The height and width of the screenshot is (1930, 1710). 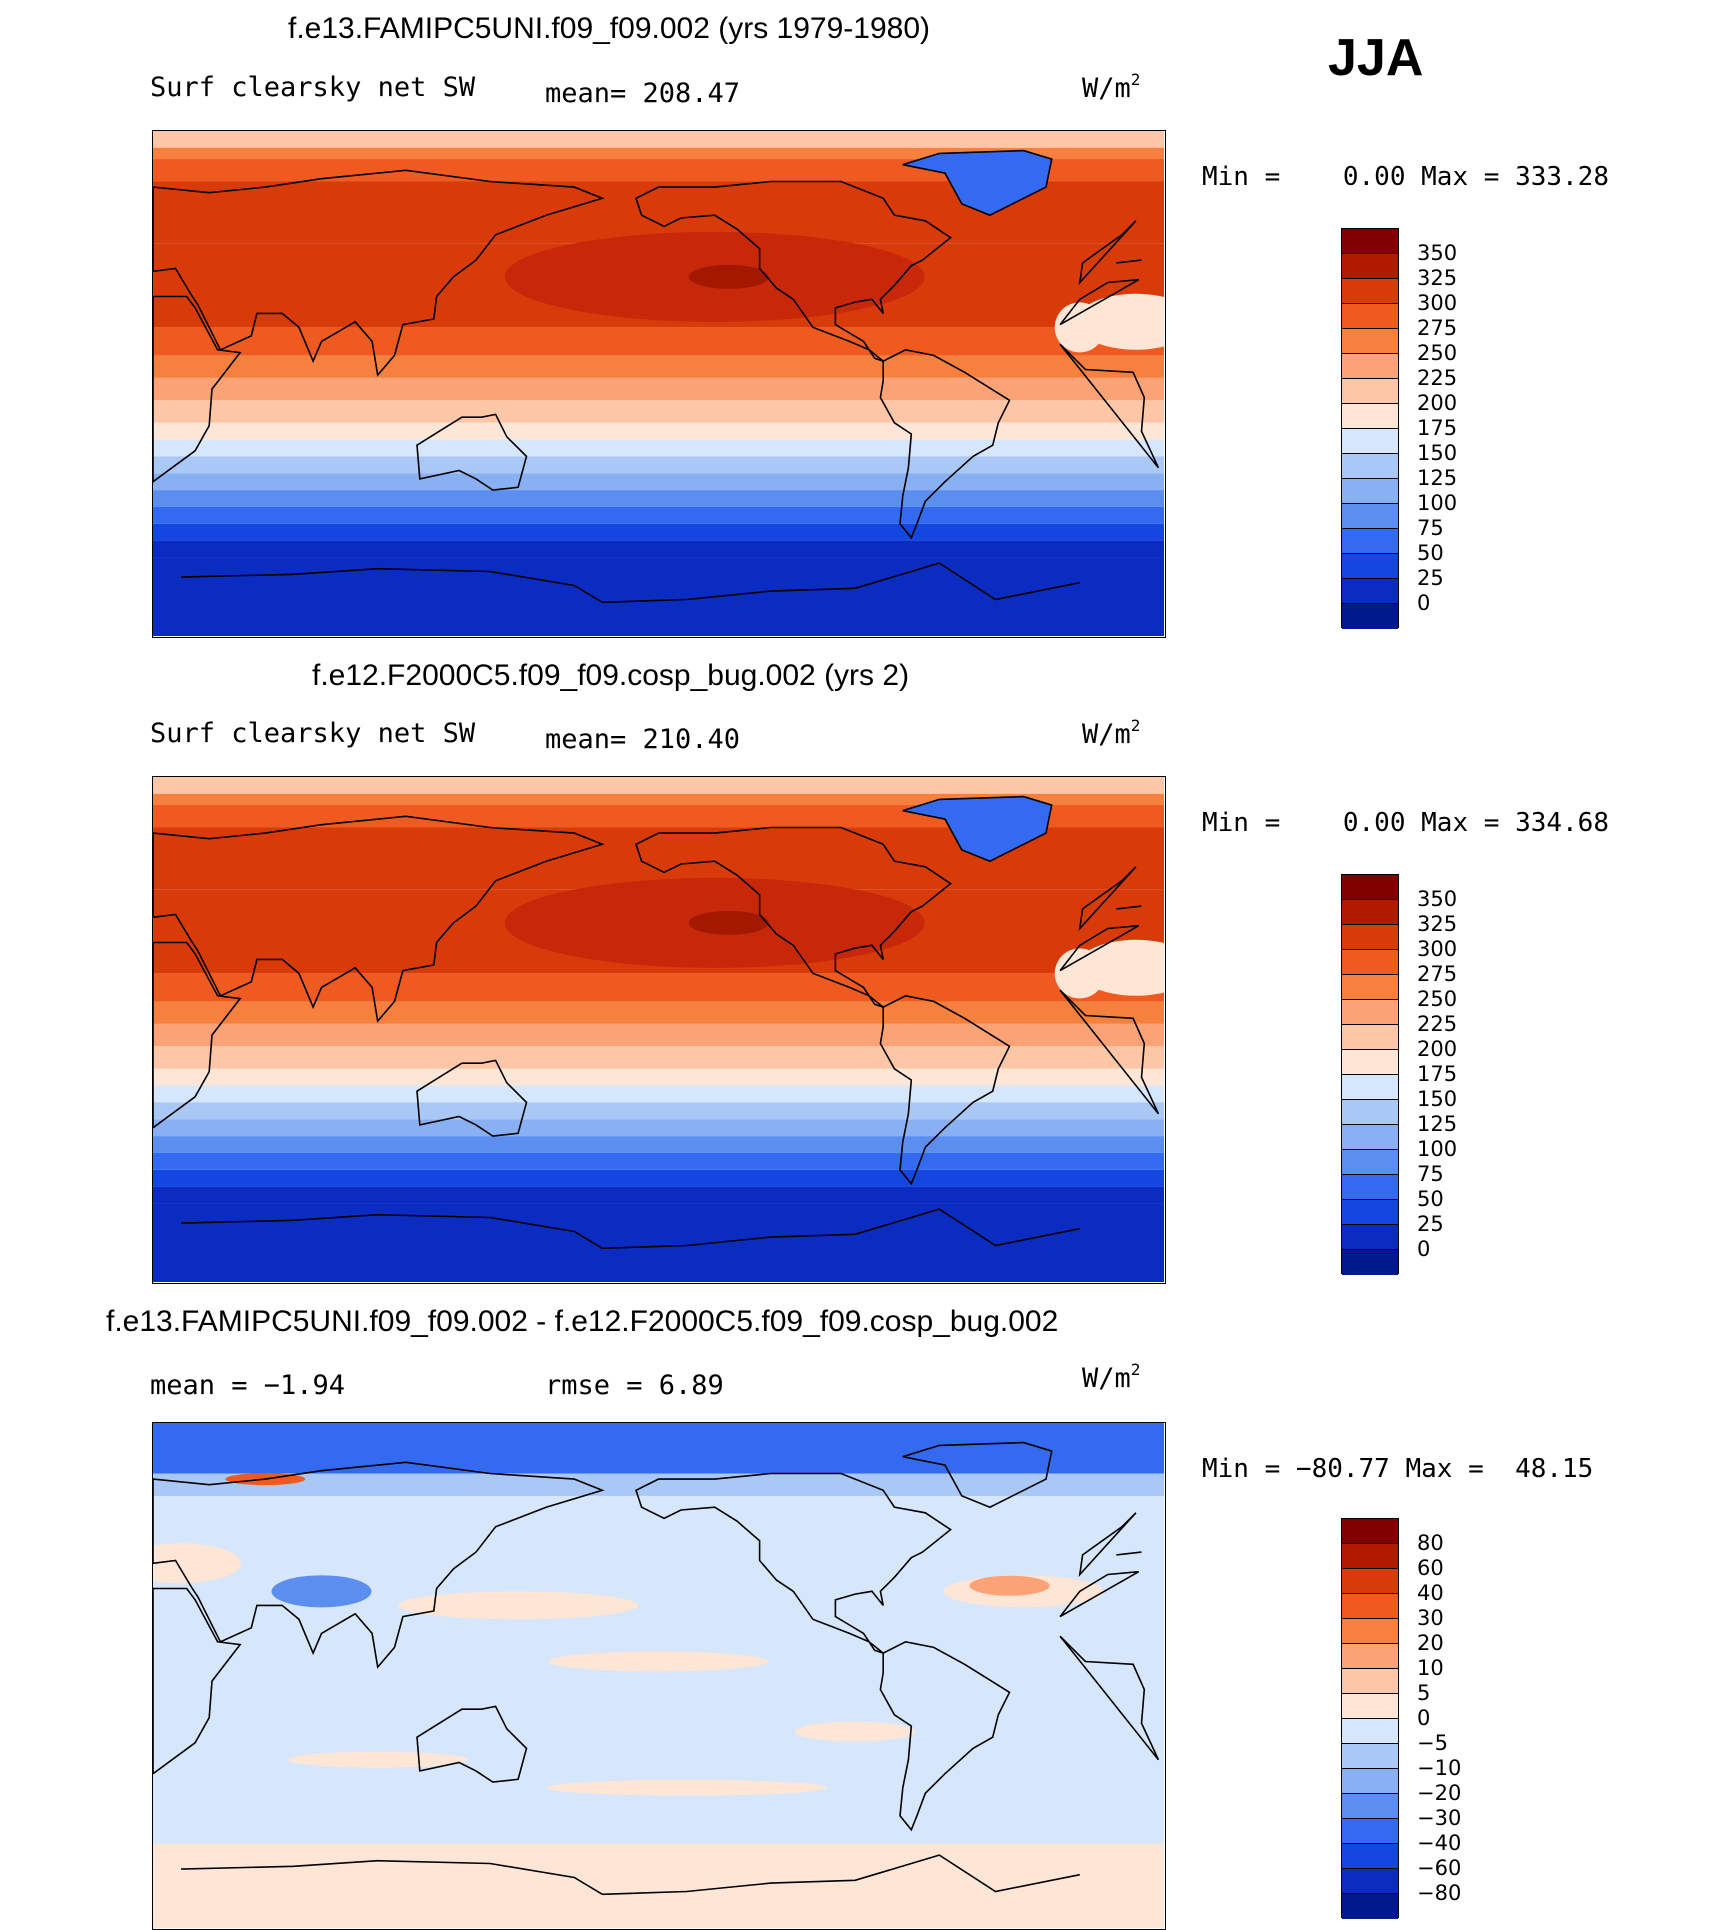 What do you see at coordinates (1430, 528) in the screenshot?
I see `colorbar-tick-label: 75` at bounding box center [1430, 528].